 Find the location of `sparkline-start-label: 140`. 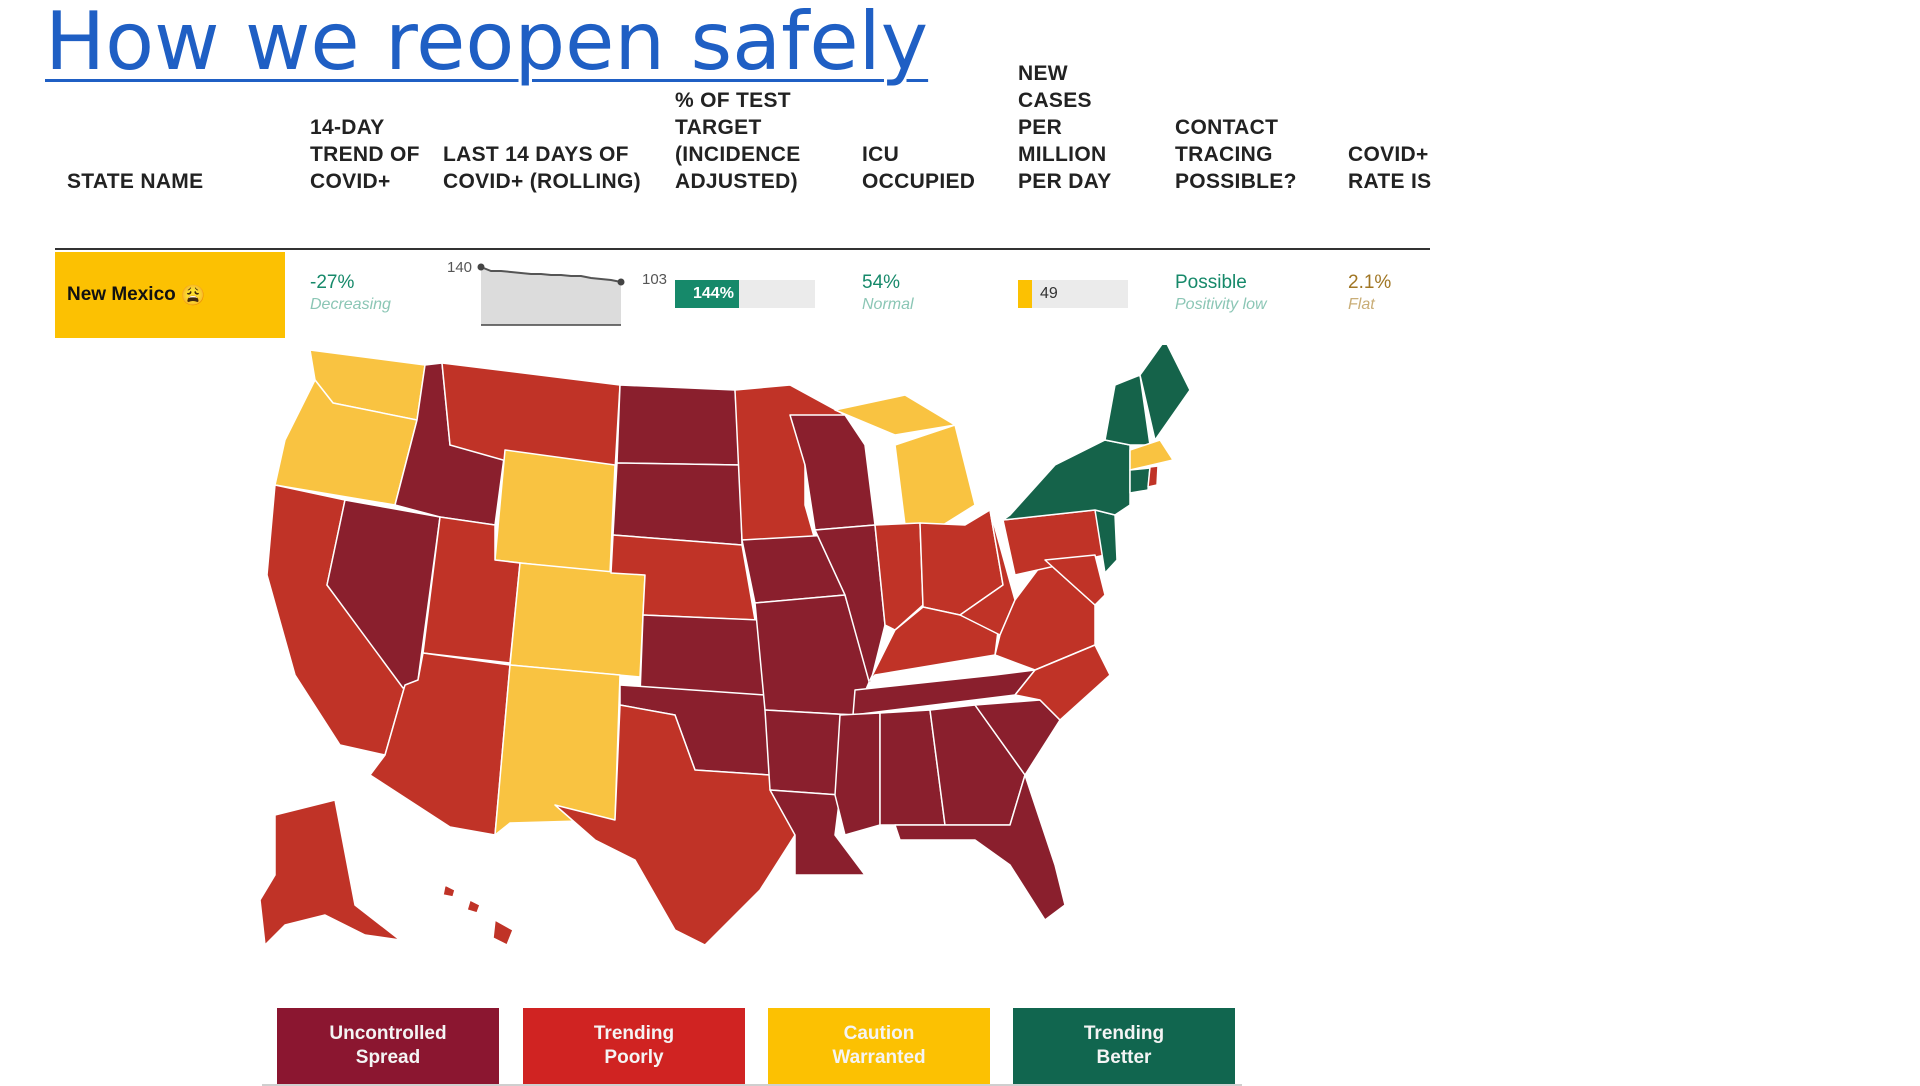

sparkline-start-label: 140 is located at coordinates (460, 267).